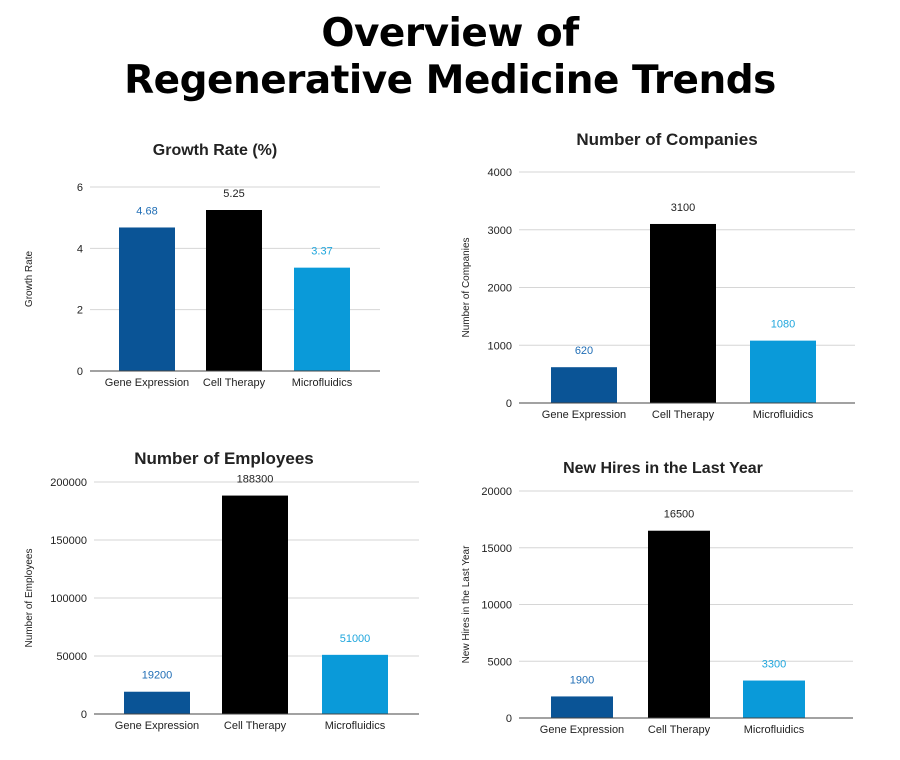 This screenshot has height=760, width=900. Describe the element at coordinates (500, 231) in the screenshot. I see `y-tick-label: 3000` at that location.